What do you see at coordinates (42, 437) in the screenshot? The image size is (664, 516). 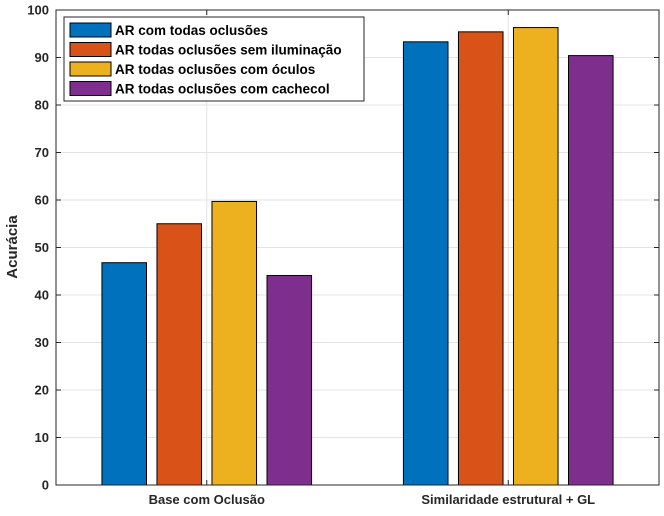 I see `y-tick-label: 10` at bounding box center [42, 437].